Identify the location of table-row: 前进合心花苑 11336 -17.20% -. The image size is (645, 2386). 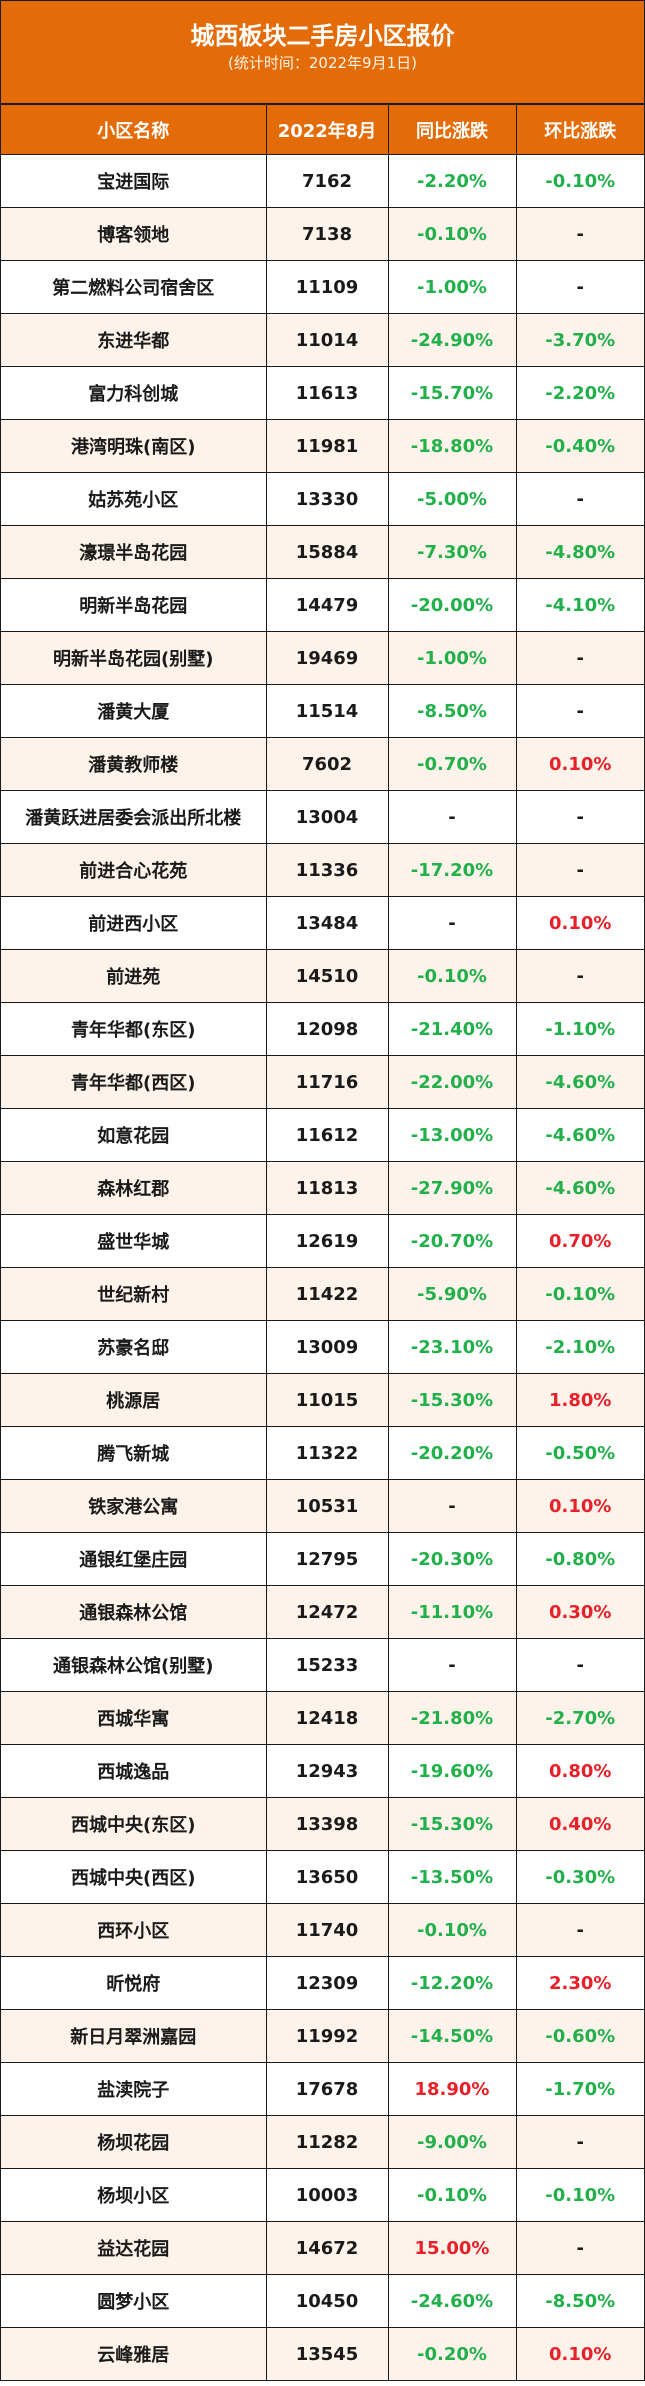
(322, 870).